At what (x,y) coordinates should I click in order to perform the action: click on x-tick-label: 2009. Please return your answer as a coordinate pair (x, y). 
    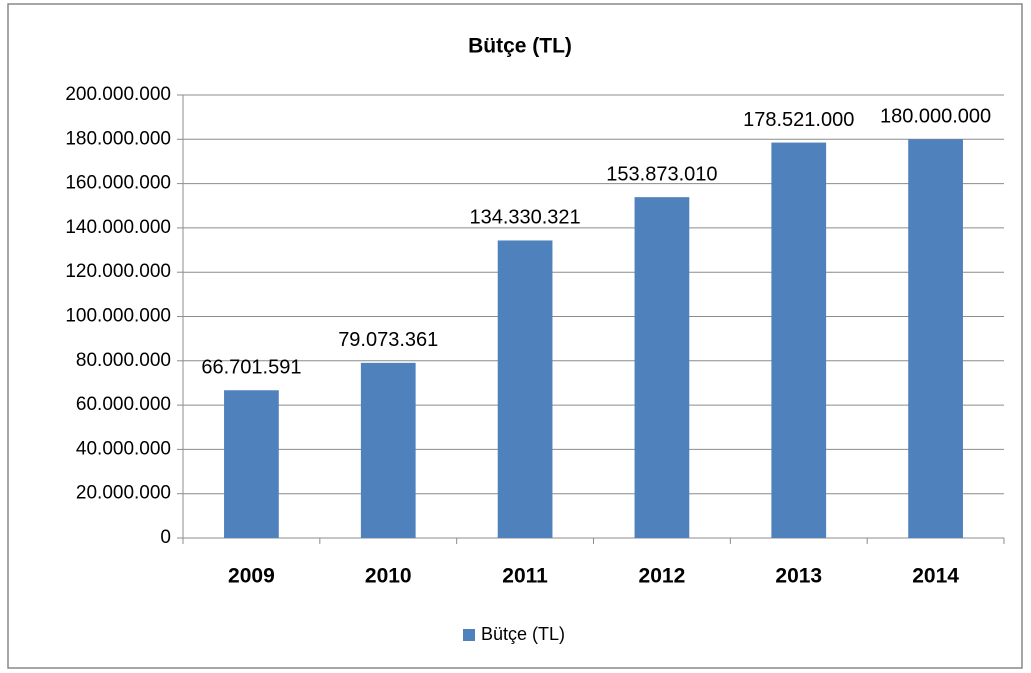
    Looking at the image, I should click on (251, 576).